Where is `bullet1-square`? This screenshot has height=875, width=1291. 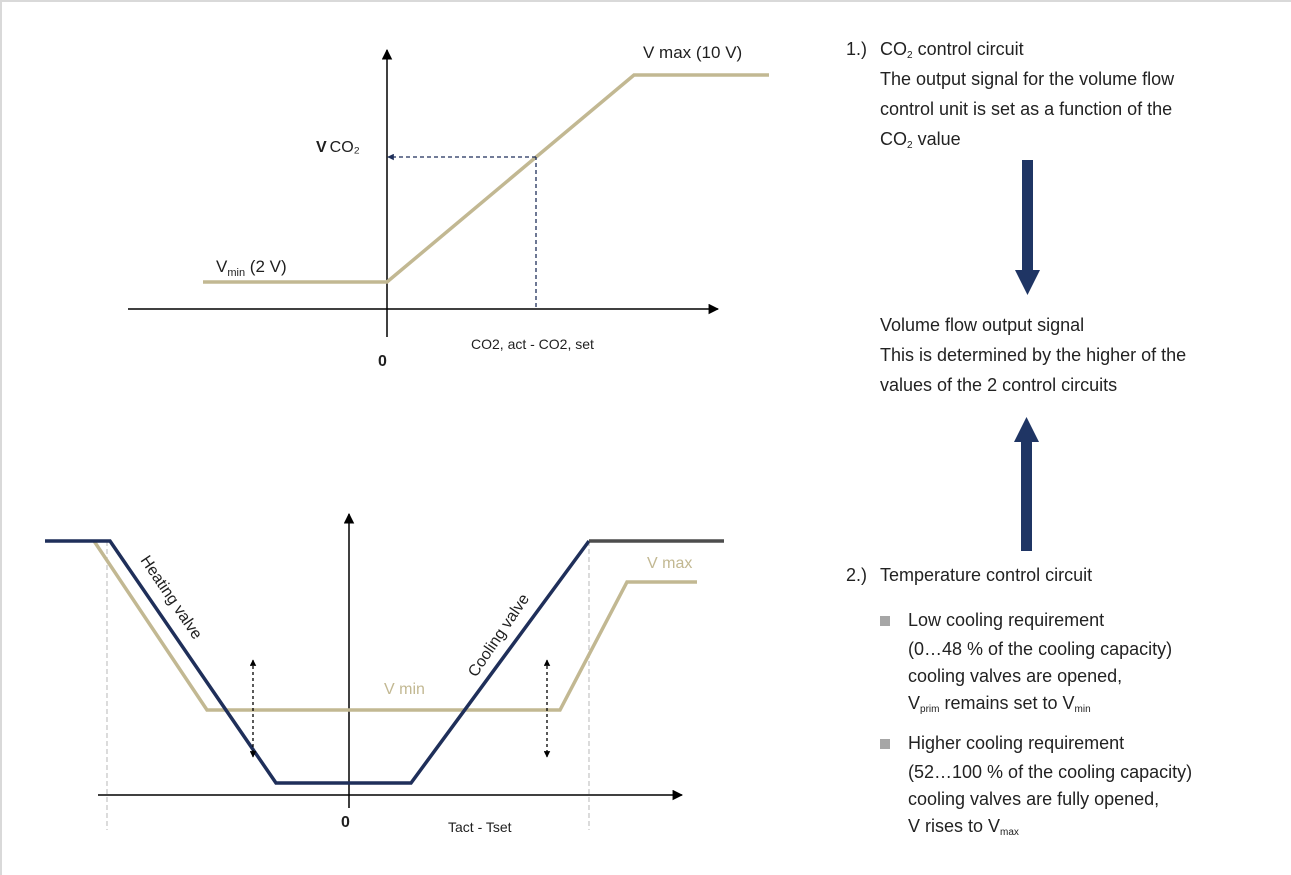 bullet1-square is located at coordinates (885, 621).